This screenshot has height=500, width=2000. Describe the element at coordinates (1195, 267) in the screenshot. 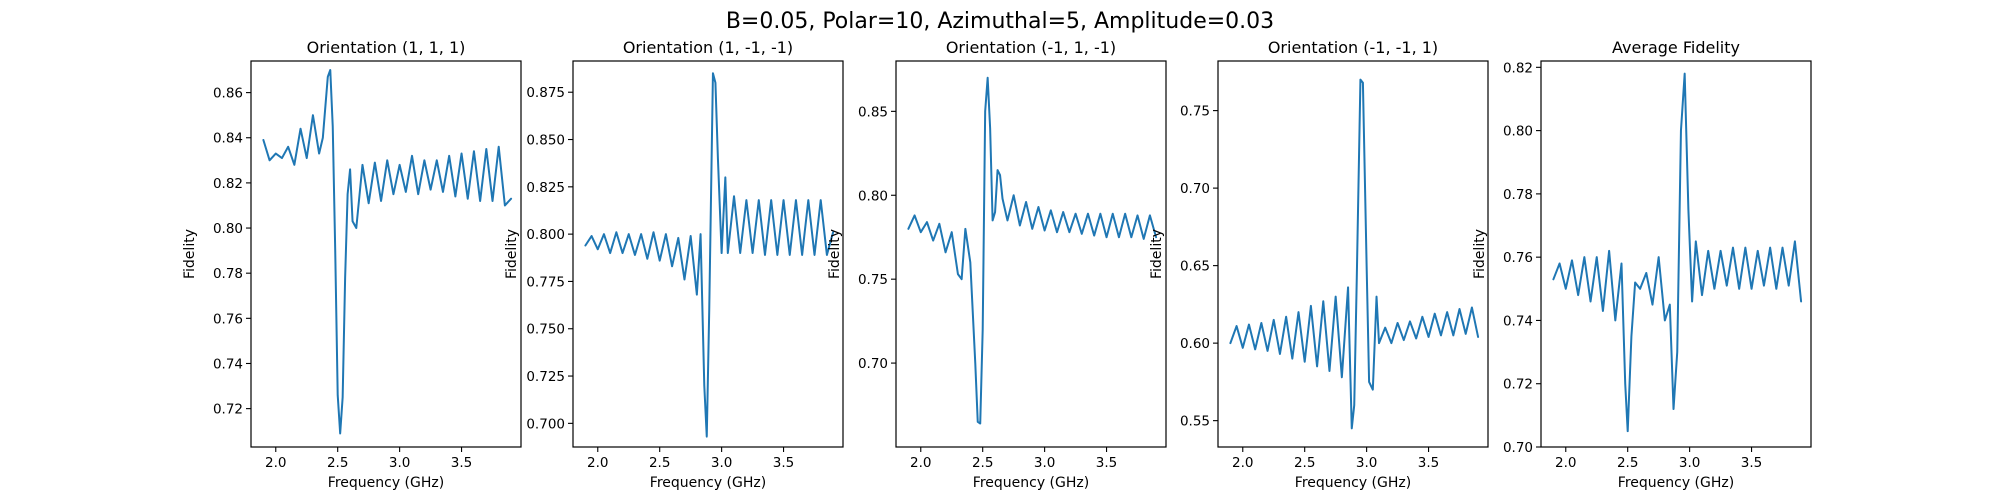

I see `y-tick-label: 0.65` at that location.